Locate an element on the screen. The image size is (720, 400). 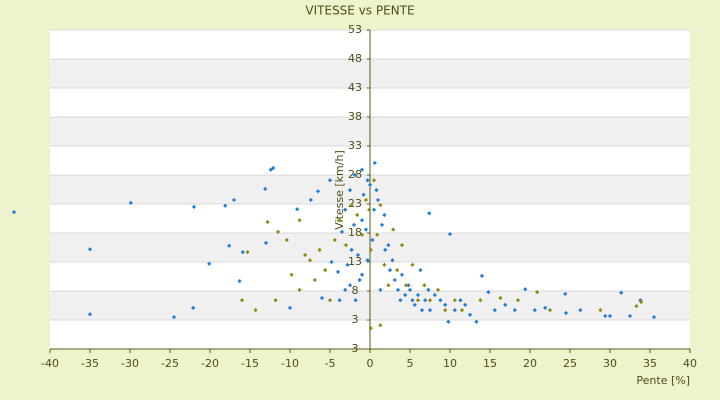
y-tick-label: 23 is located at coordinates (355, 203).